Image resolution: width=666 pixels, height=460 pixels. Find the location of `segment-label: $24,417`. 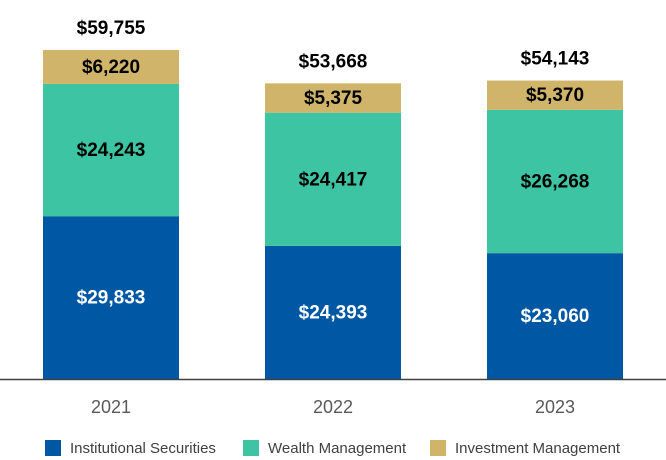

segment-label: $24,417 is located at coordinates (333, 179).